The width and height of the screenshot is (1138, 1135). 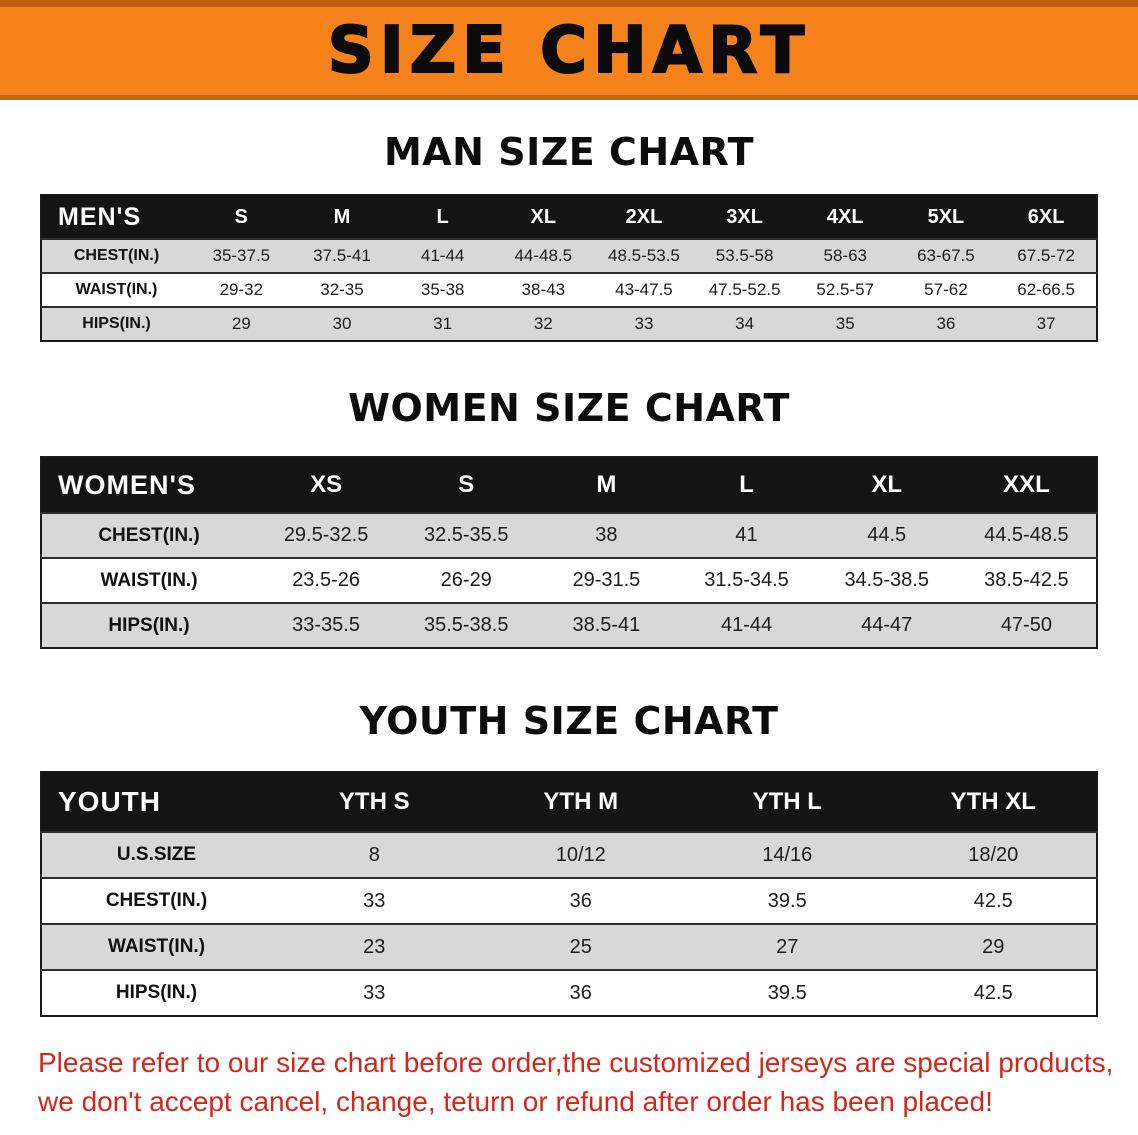 I want to click on youth-size-value: 29, so click(x=993, y=946).